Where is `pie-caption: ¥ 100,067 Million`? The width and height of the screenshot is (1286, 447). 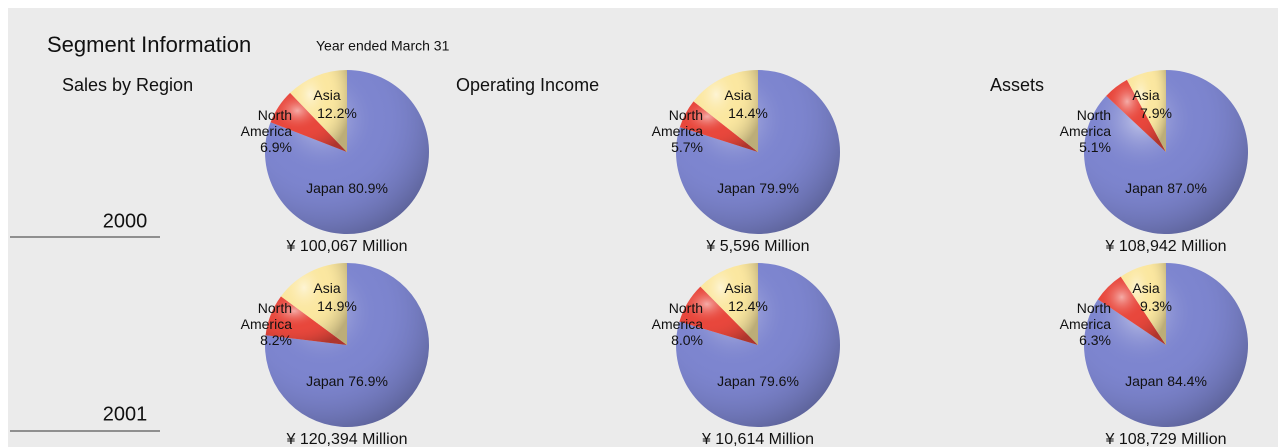 pie-caption: ¥ 100,067 Million is located at coordinates (347, 246).